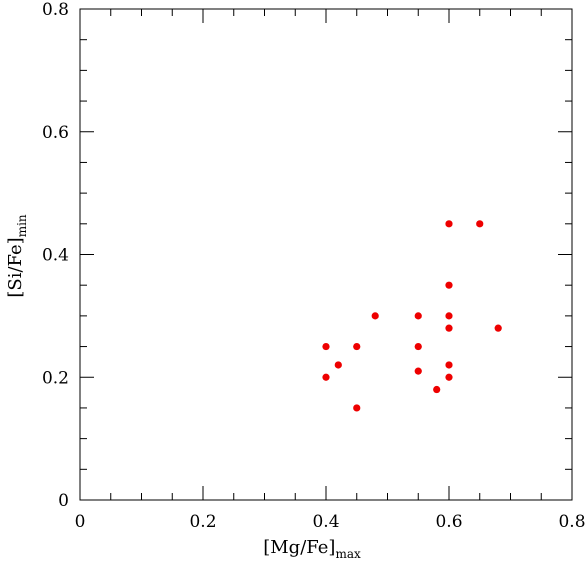 Image resolution: width=587 pixels, height=561 pixels. I want to click on x-axis-label: [Mg/Fe]max, so click(312, 549).